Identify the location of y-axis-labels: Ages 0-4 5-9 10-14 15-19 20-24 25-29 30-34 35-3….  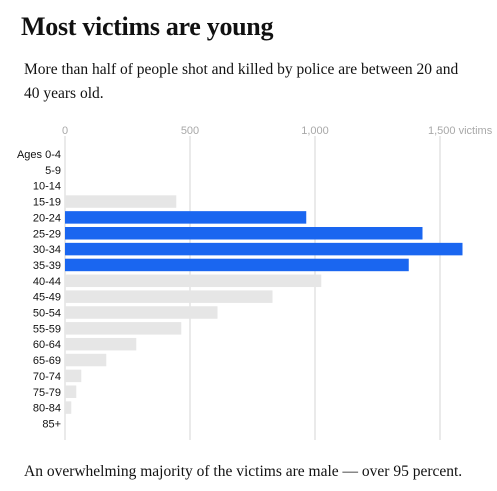
(39, 289).